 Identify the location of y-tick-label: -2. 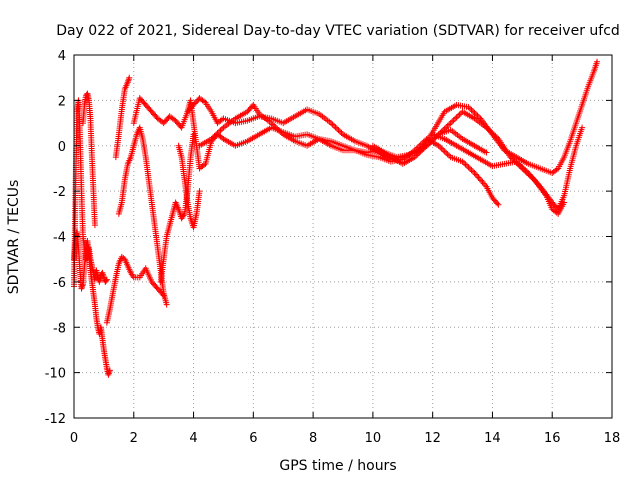
(59, 192).